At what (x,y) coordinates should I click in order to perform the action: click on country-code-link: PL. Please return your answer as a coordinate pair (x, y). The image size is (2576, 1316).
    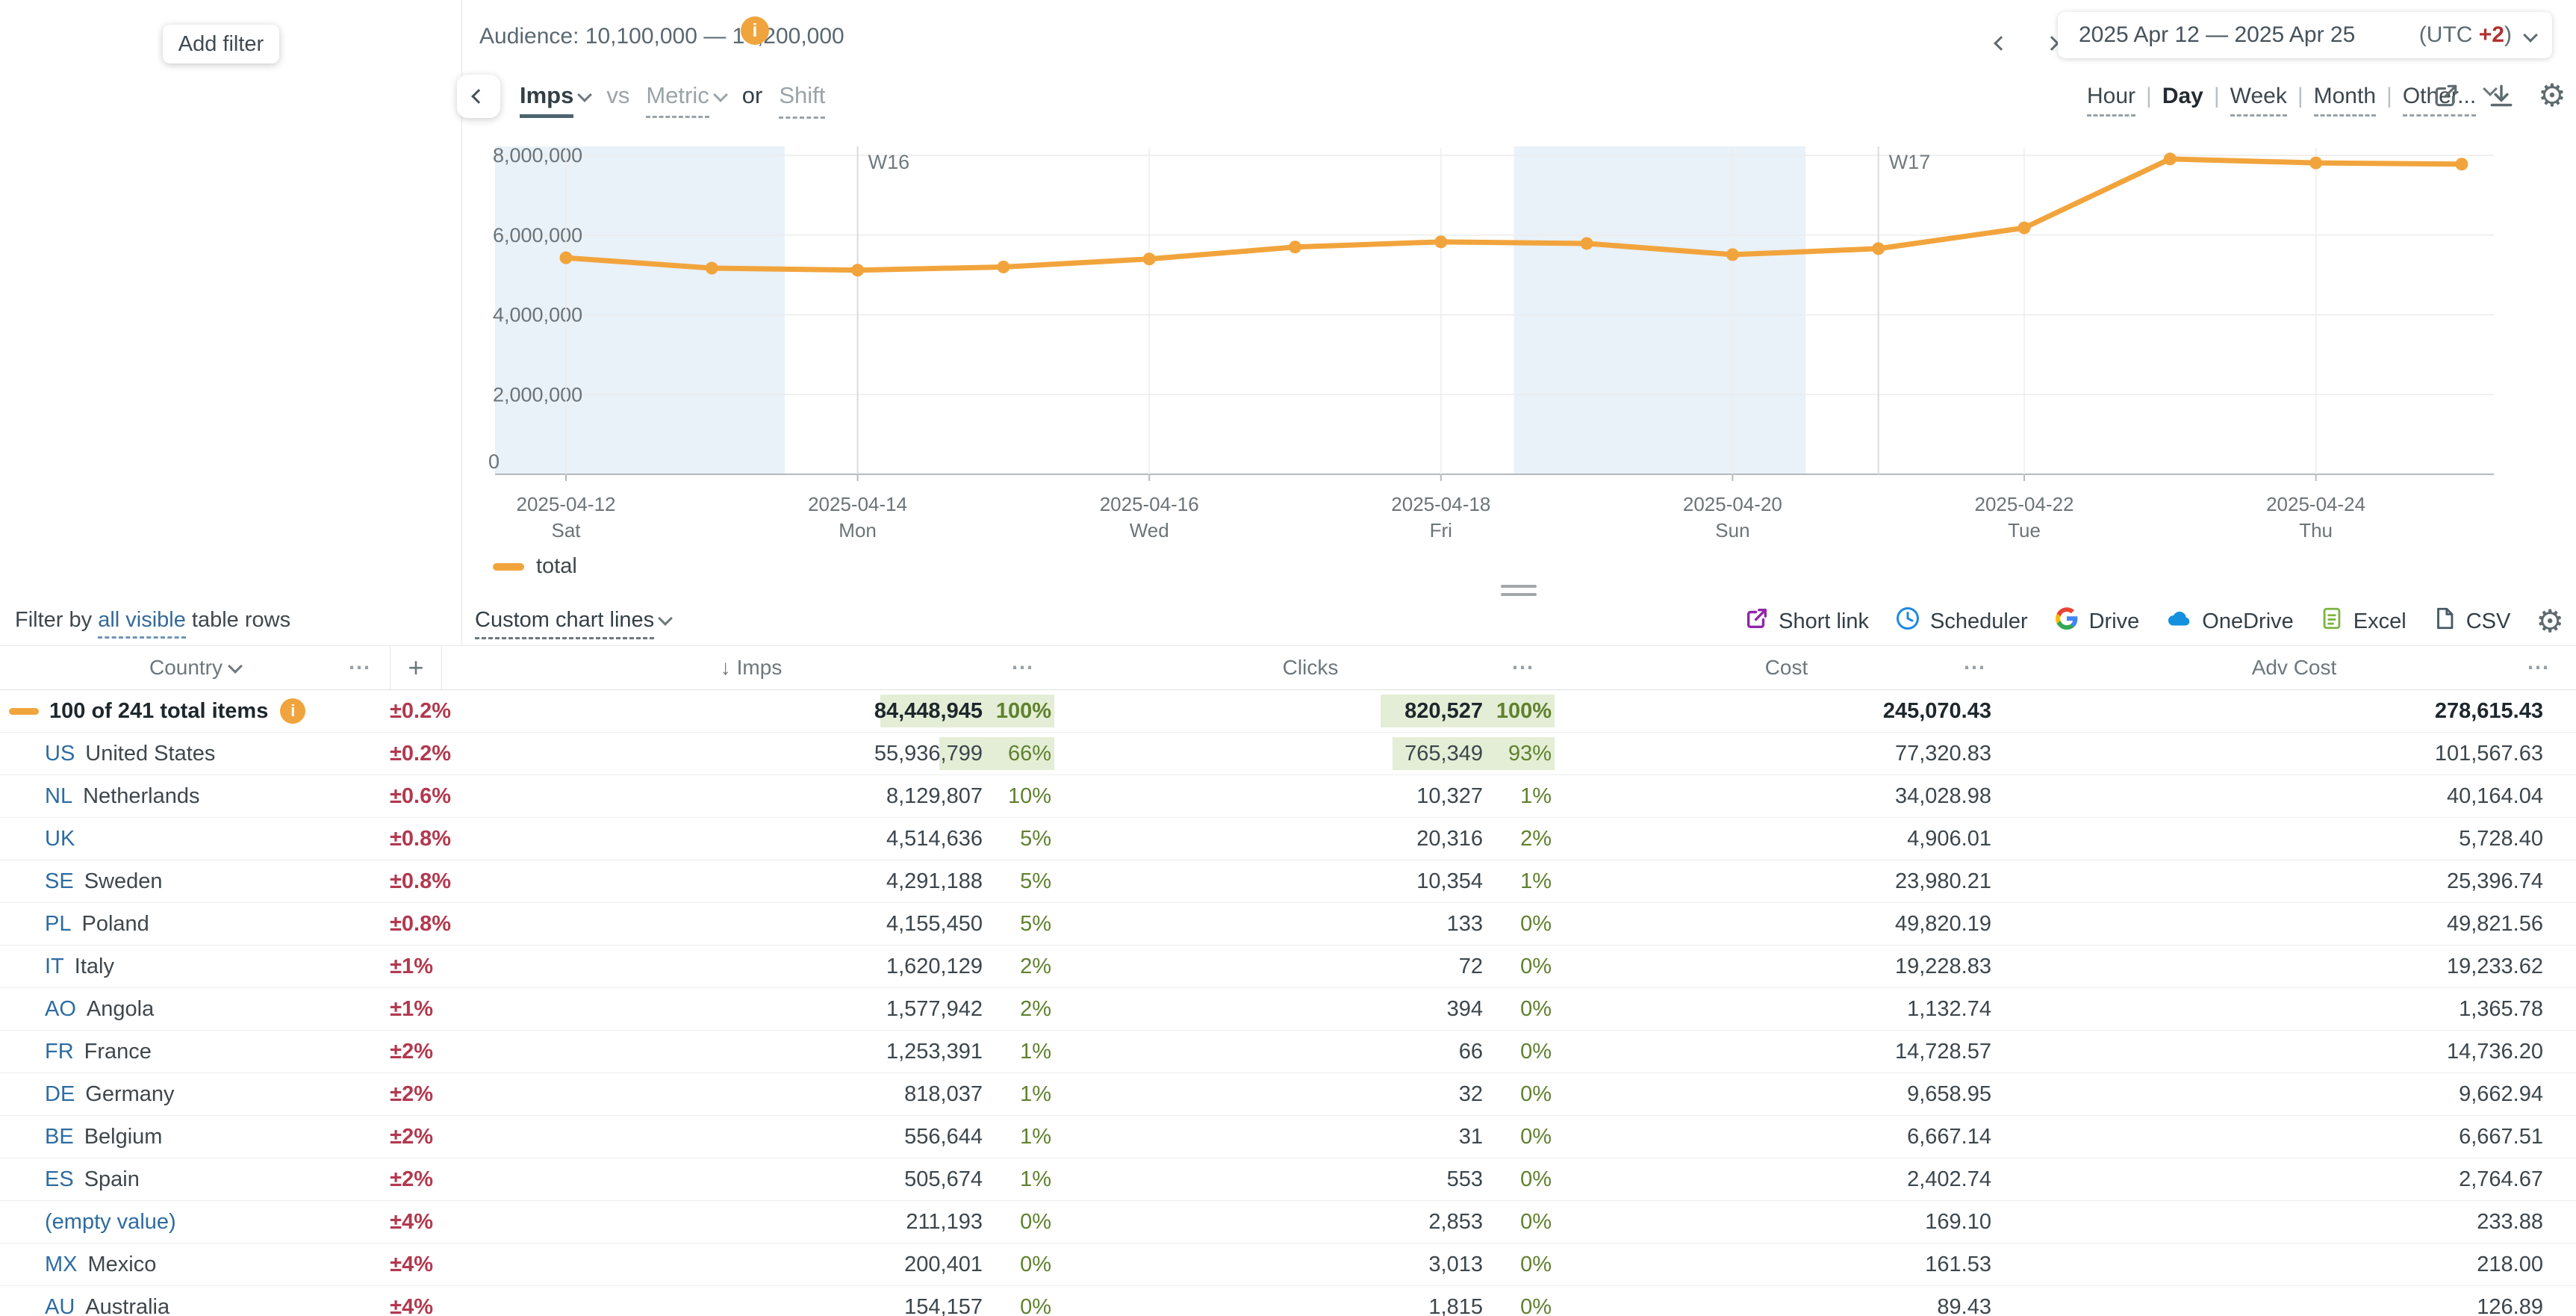
    Looking at the image, I should click on (58, 923).